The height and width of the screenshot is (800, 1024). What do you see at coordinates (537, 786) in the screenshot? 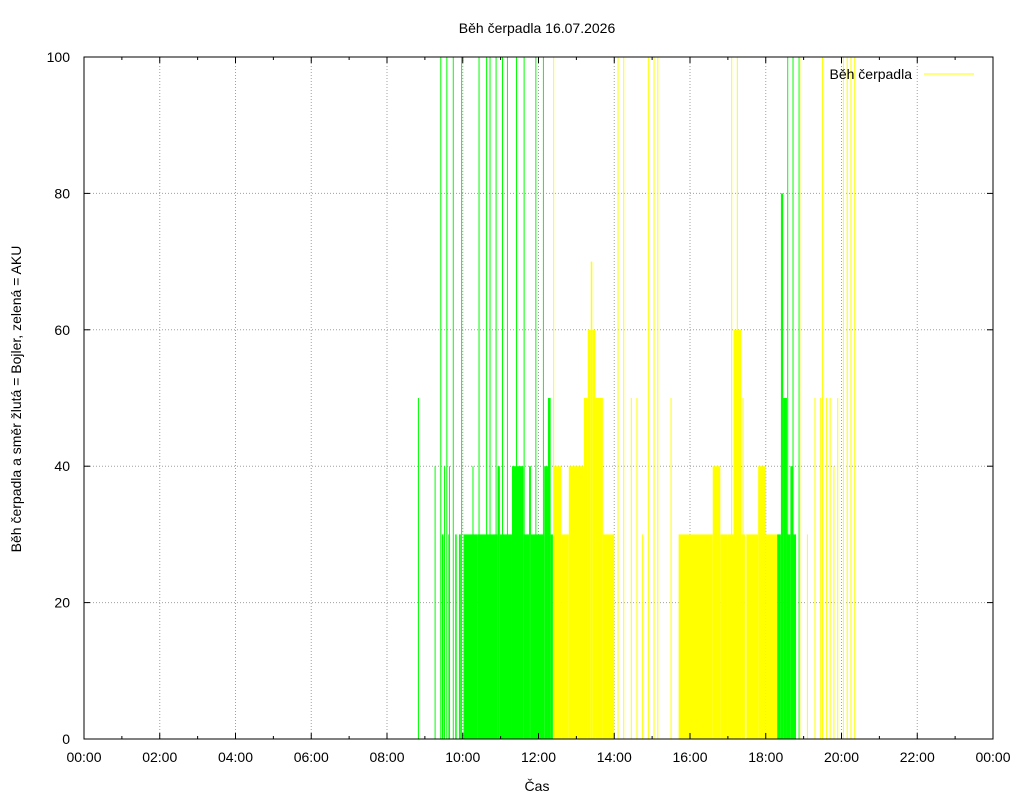
I see `x-axis-label: Čas` at bounding box center [537, 786].